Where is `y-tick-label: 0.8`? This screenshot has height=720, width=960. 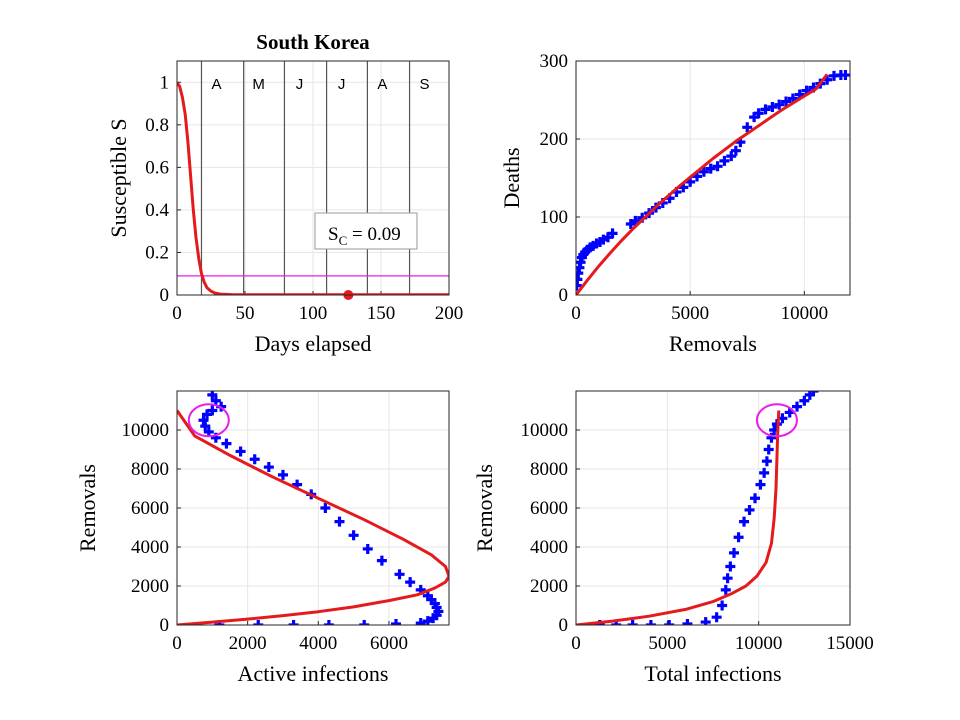 y-tick-label: 0.8 is located at coordinates (157, 125).